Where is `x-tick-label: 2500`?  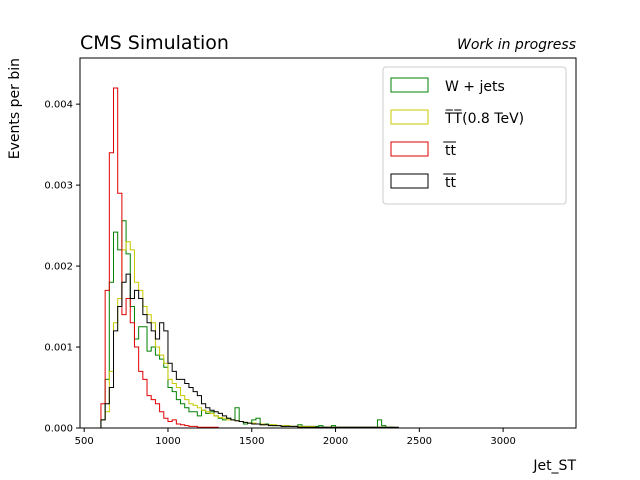
x-tick-label: 2500 is located at coordinates (419, 441).